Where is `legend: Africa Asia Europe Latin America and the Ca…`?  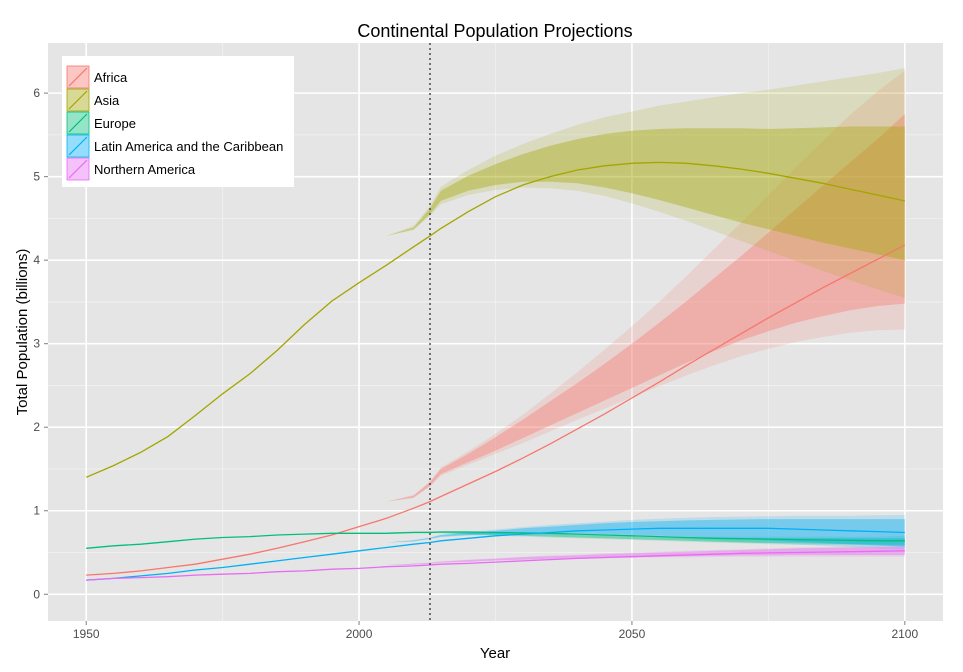 legend: Africa Asia Europe Latin America and the Ca… is located at coordinates (178, 121).